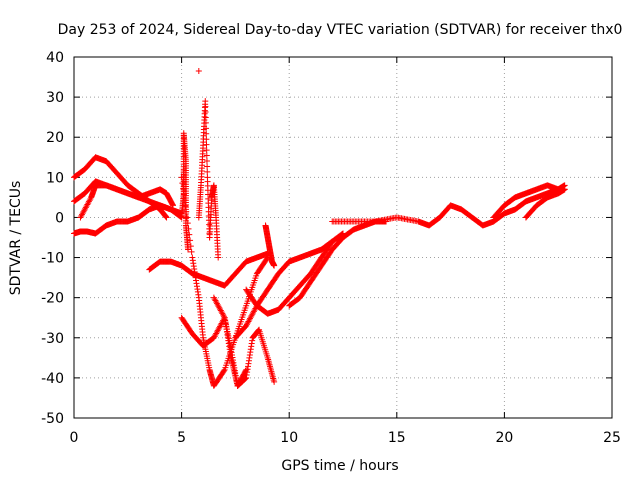 The image size is (640, 480). What do you see at coordinates (52, 419) in the screenshot?
I see `y-tick-label: -50` at bounding box center [52, 419].